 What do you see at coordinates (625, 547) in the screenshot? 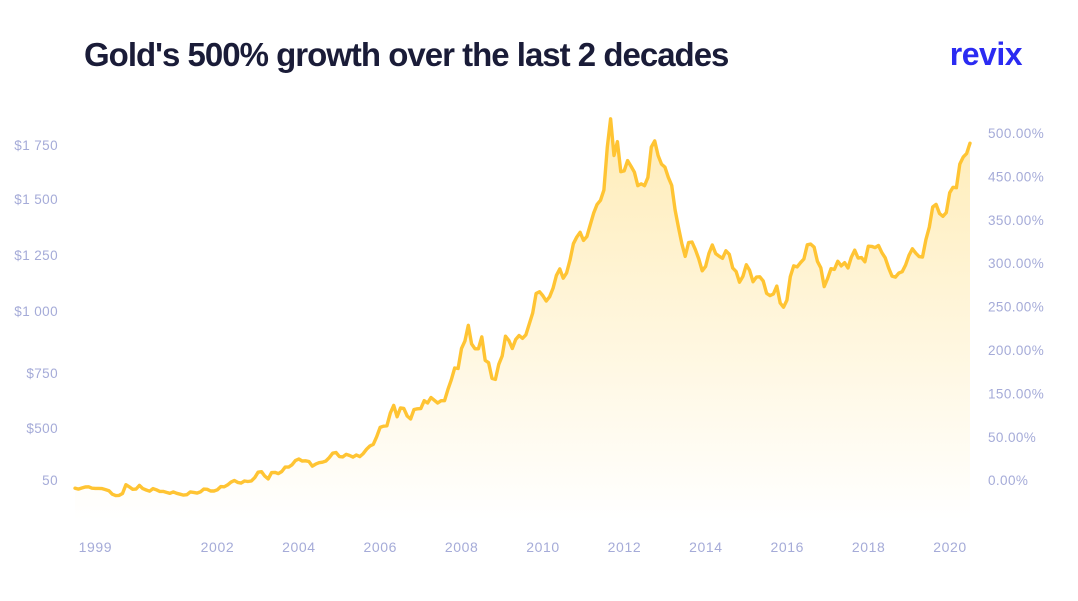
I see `x-axis-label: 2012` at bounding box center [625, 547].